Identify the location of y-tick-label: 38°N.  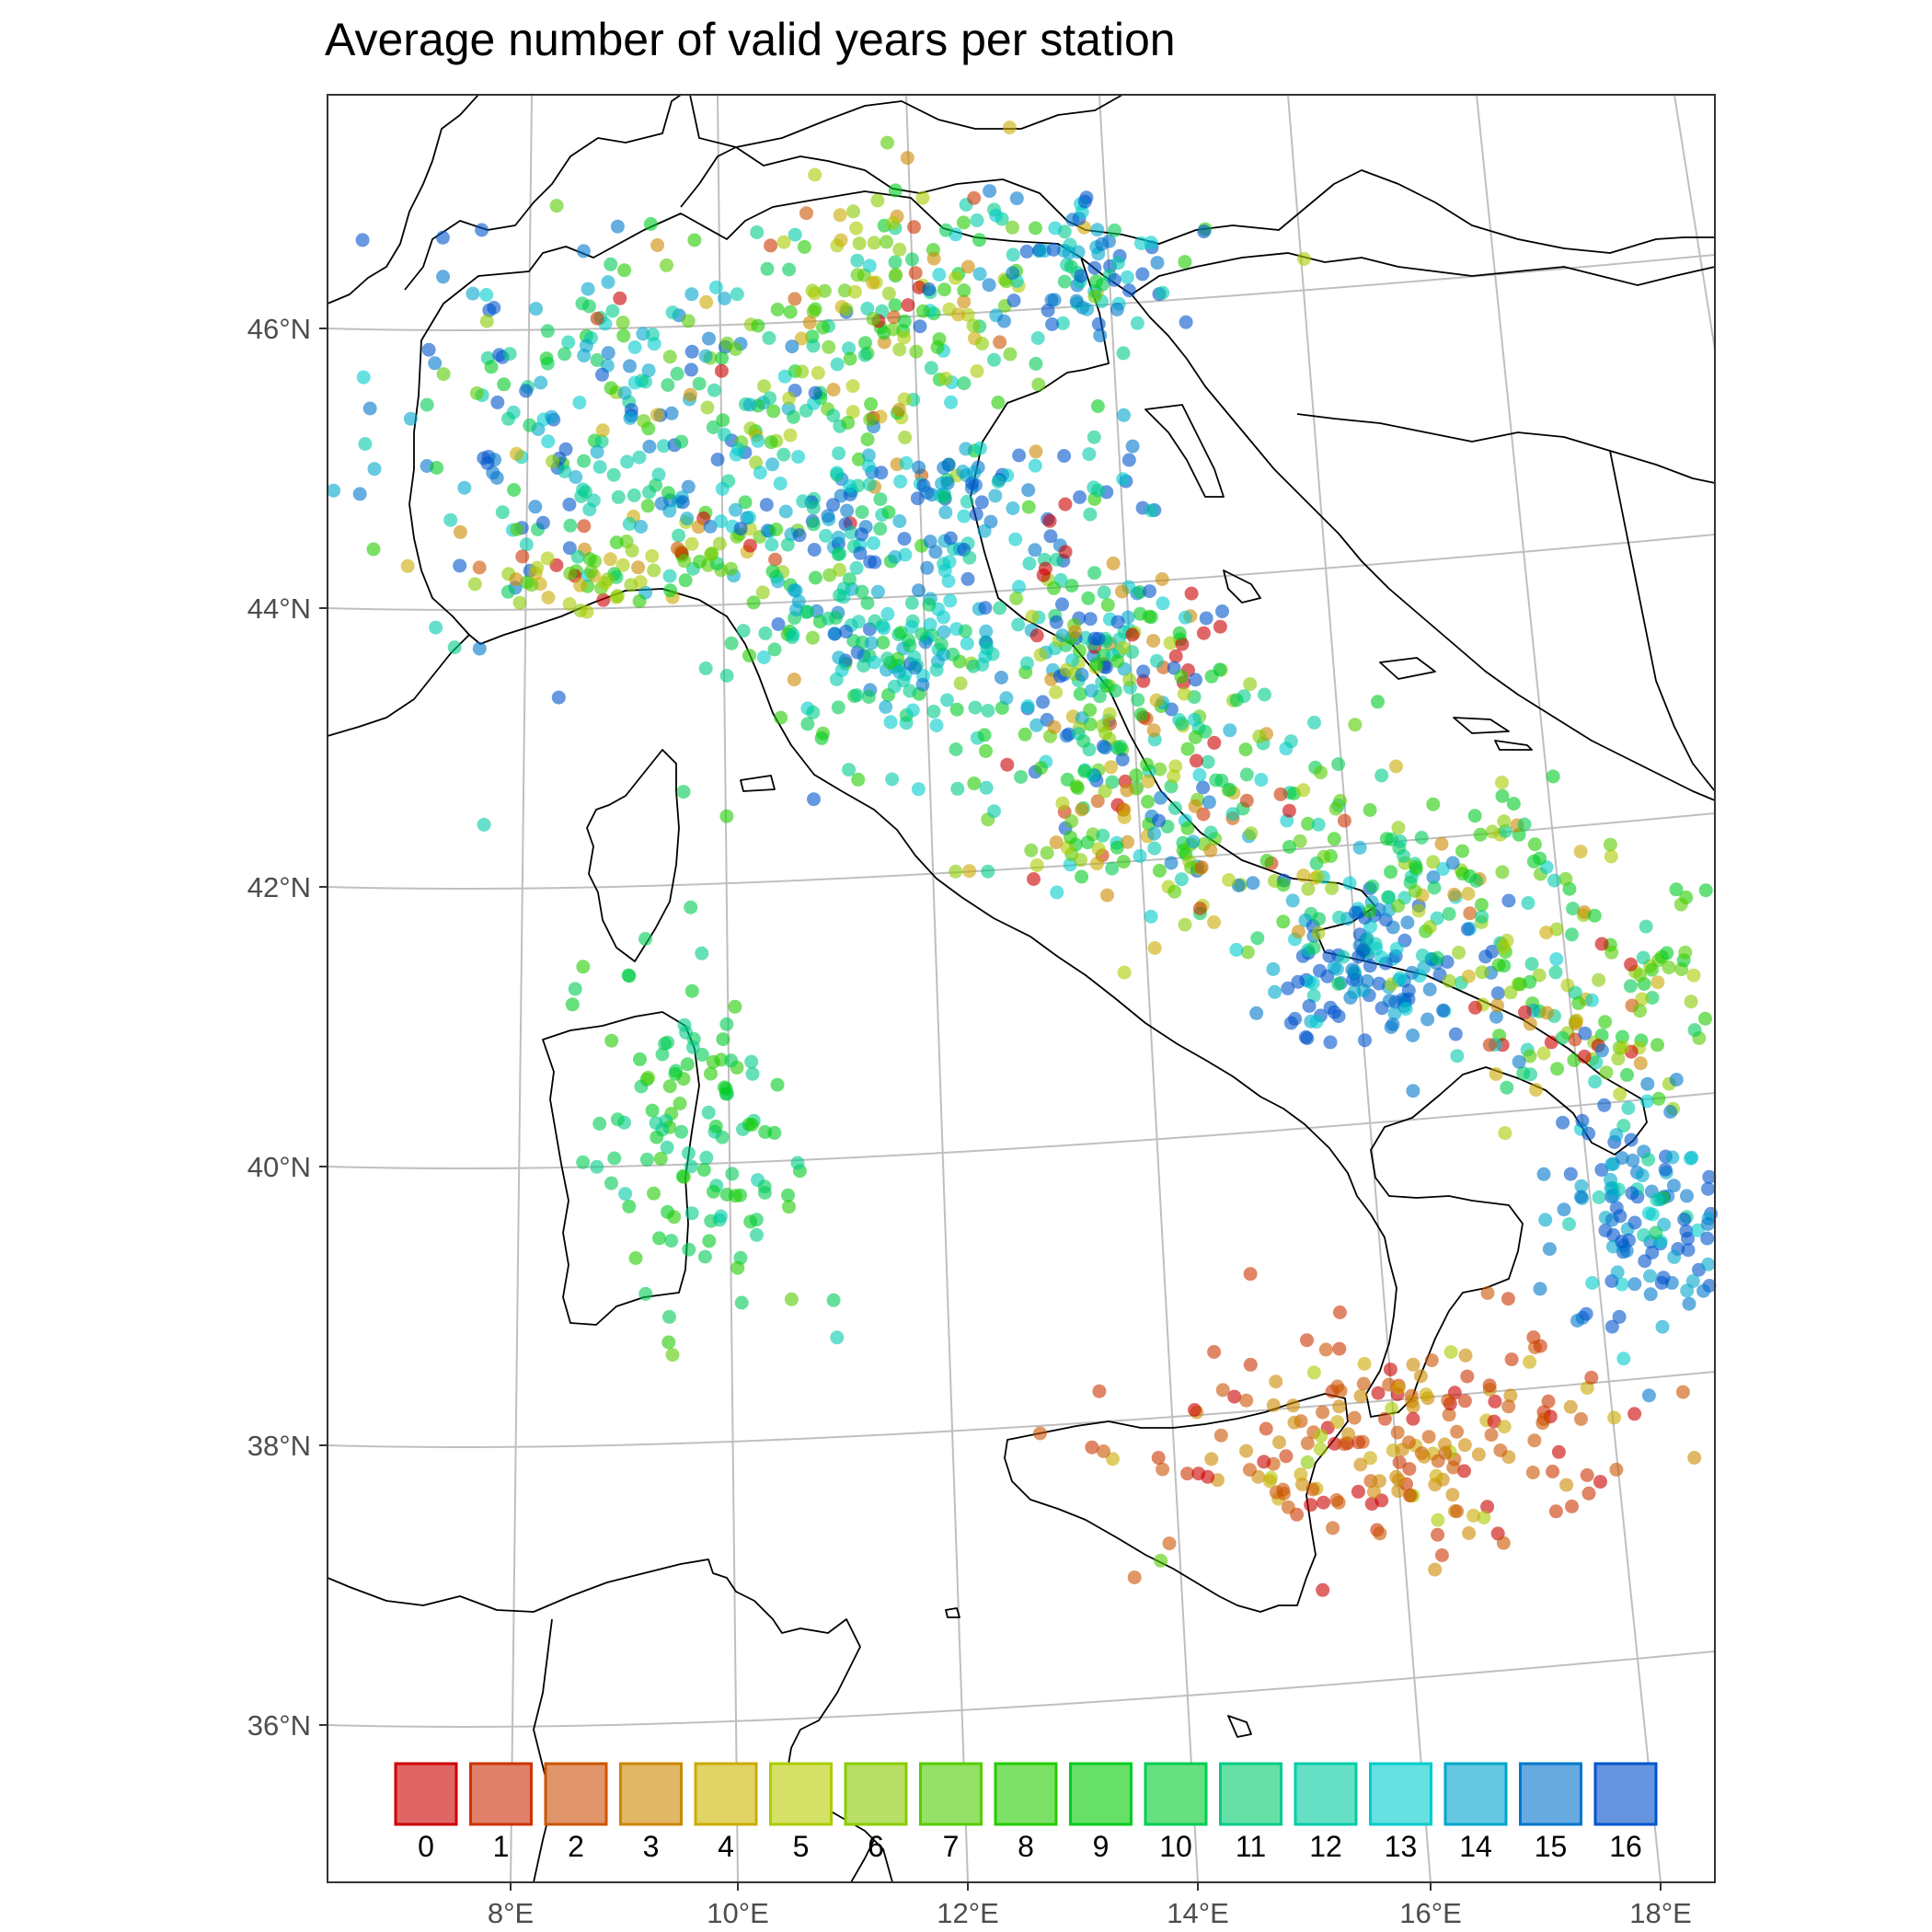
(279, 1446).